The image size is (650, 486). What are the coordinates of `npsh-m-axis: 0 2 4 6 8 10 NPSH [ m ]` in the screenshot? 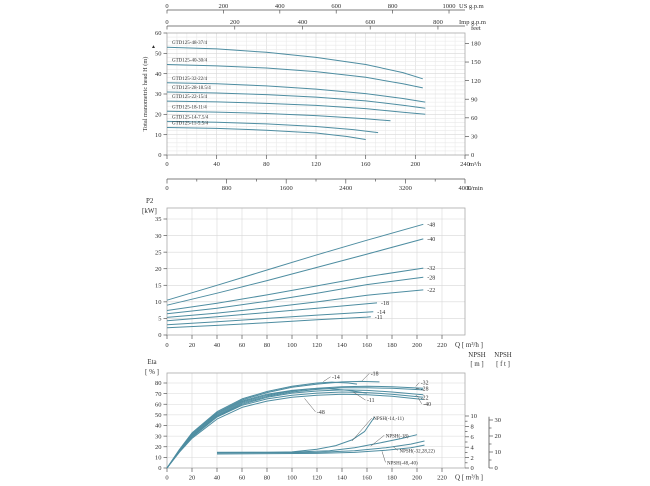 It's located at (475, 412).